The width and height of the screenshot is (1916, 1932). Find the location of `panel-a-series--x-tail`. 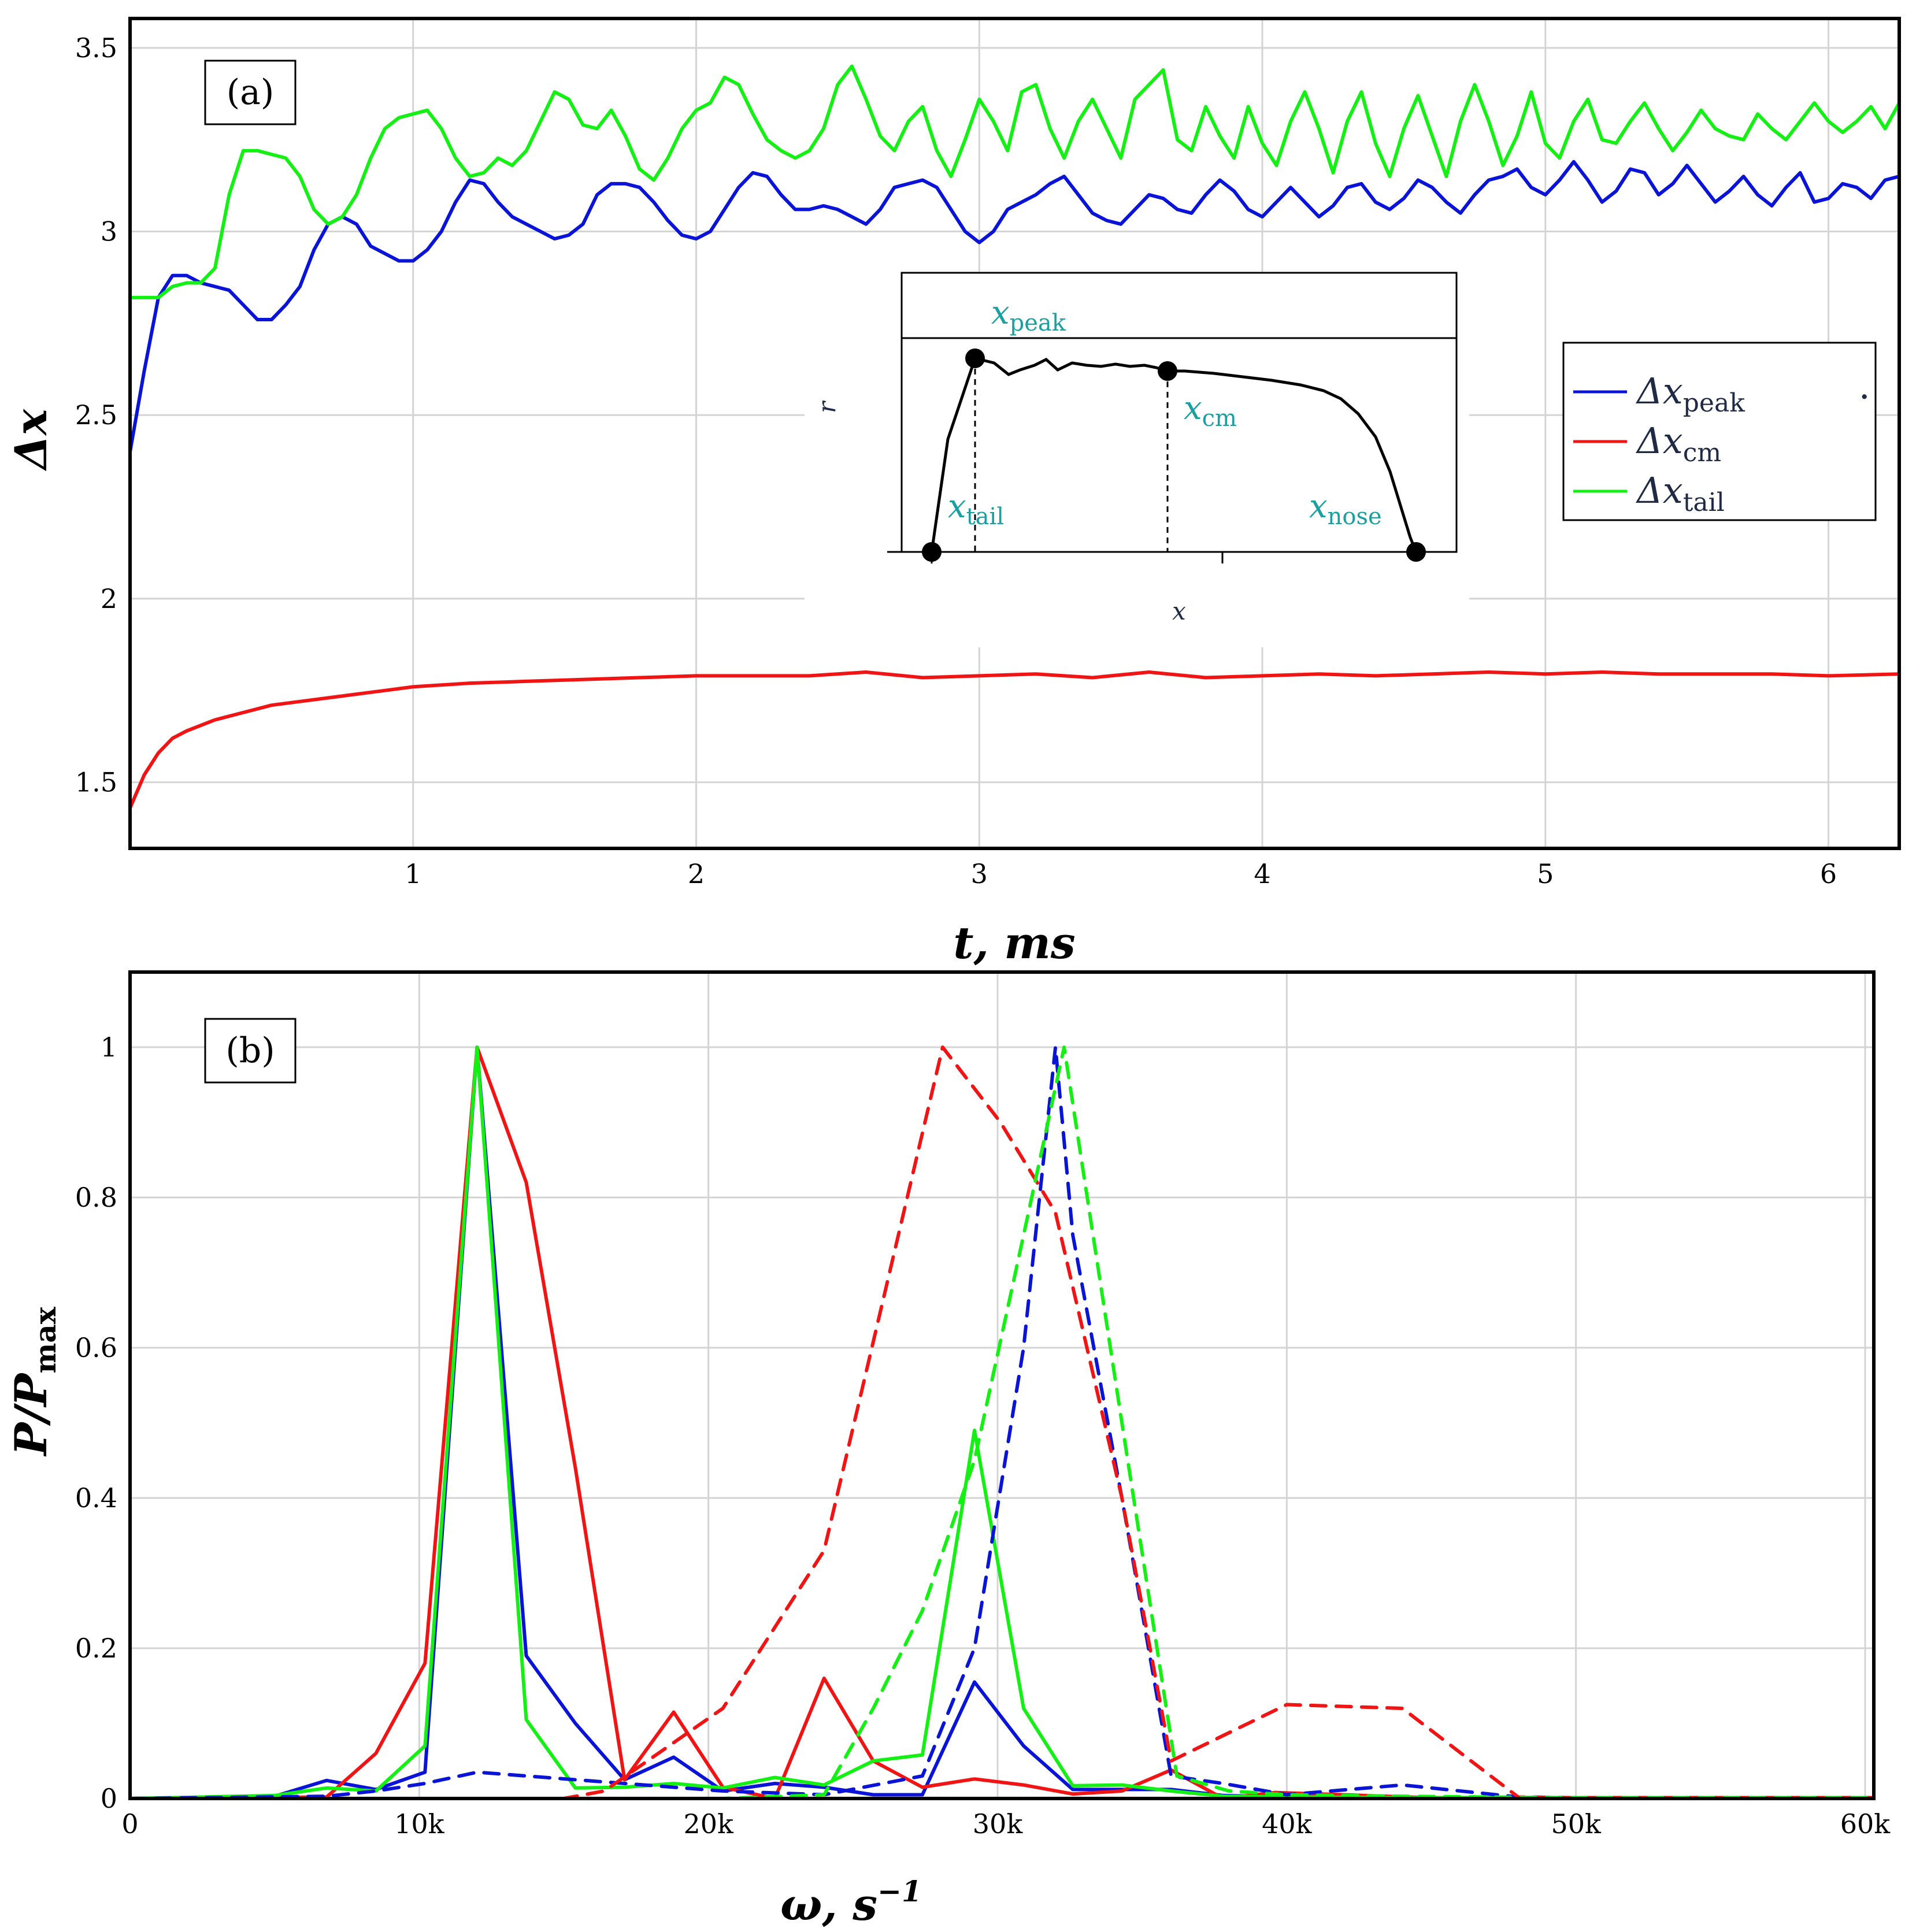

panel-a-series--x-tail is located at coordinates (1014, 181).